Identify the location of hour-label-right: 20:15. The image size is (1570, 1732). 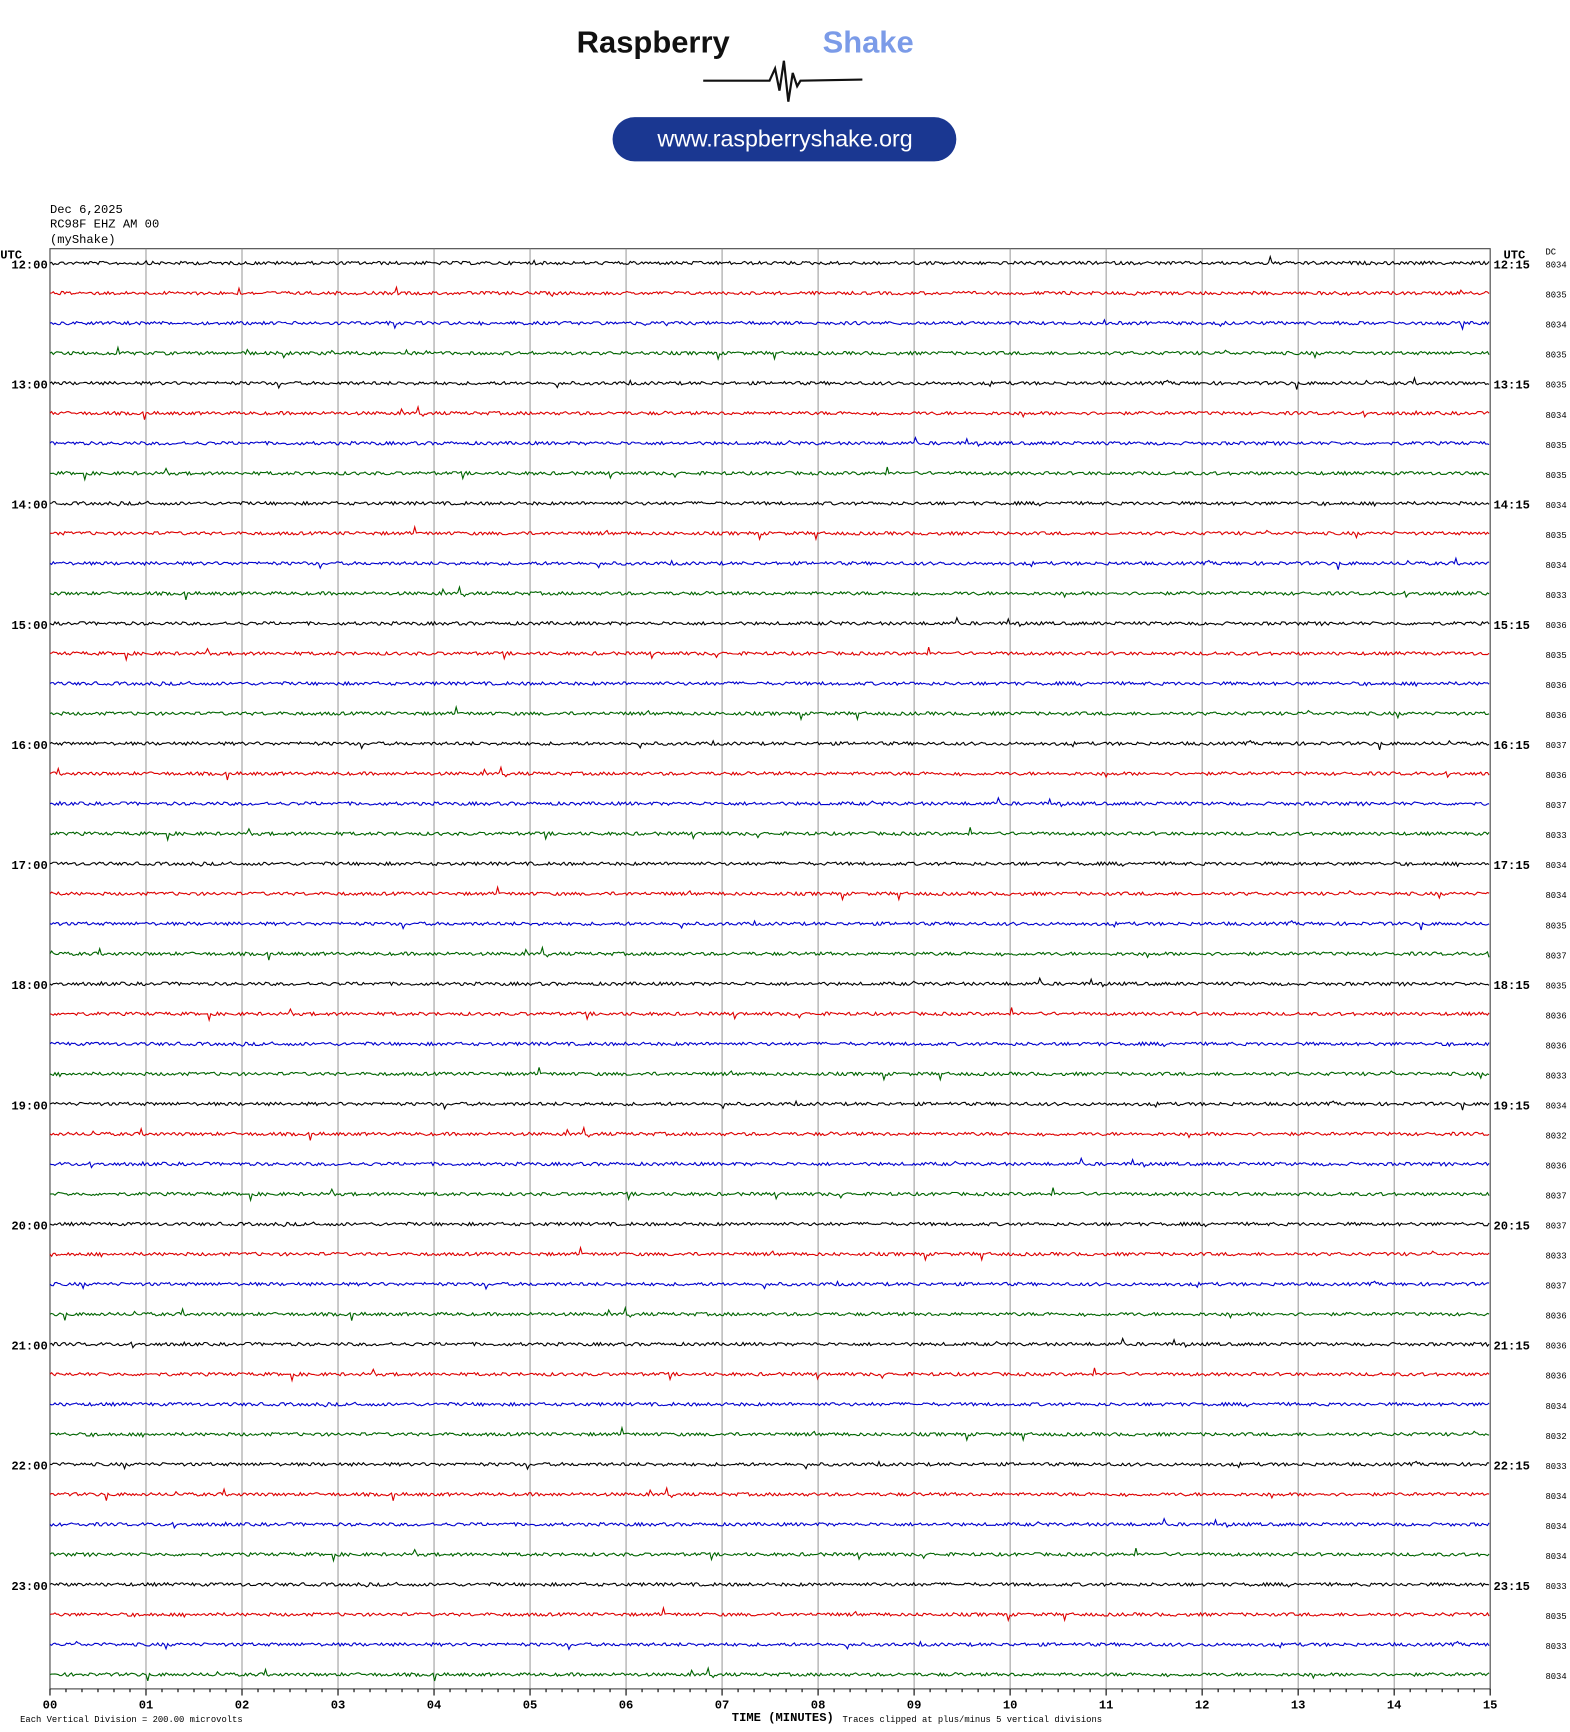
(1511, 1226).